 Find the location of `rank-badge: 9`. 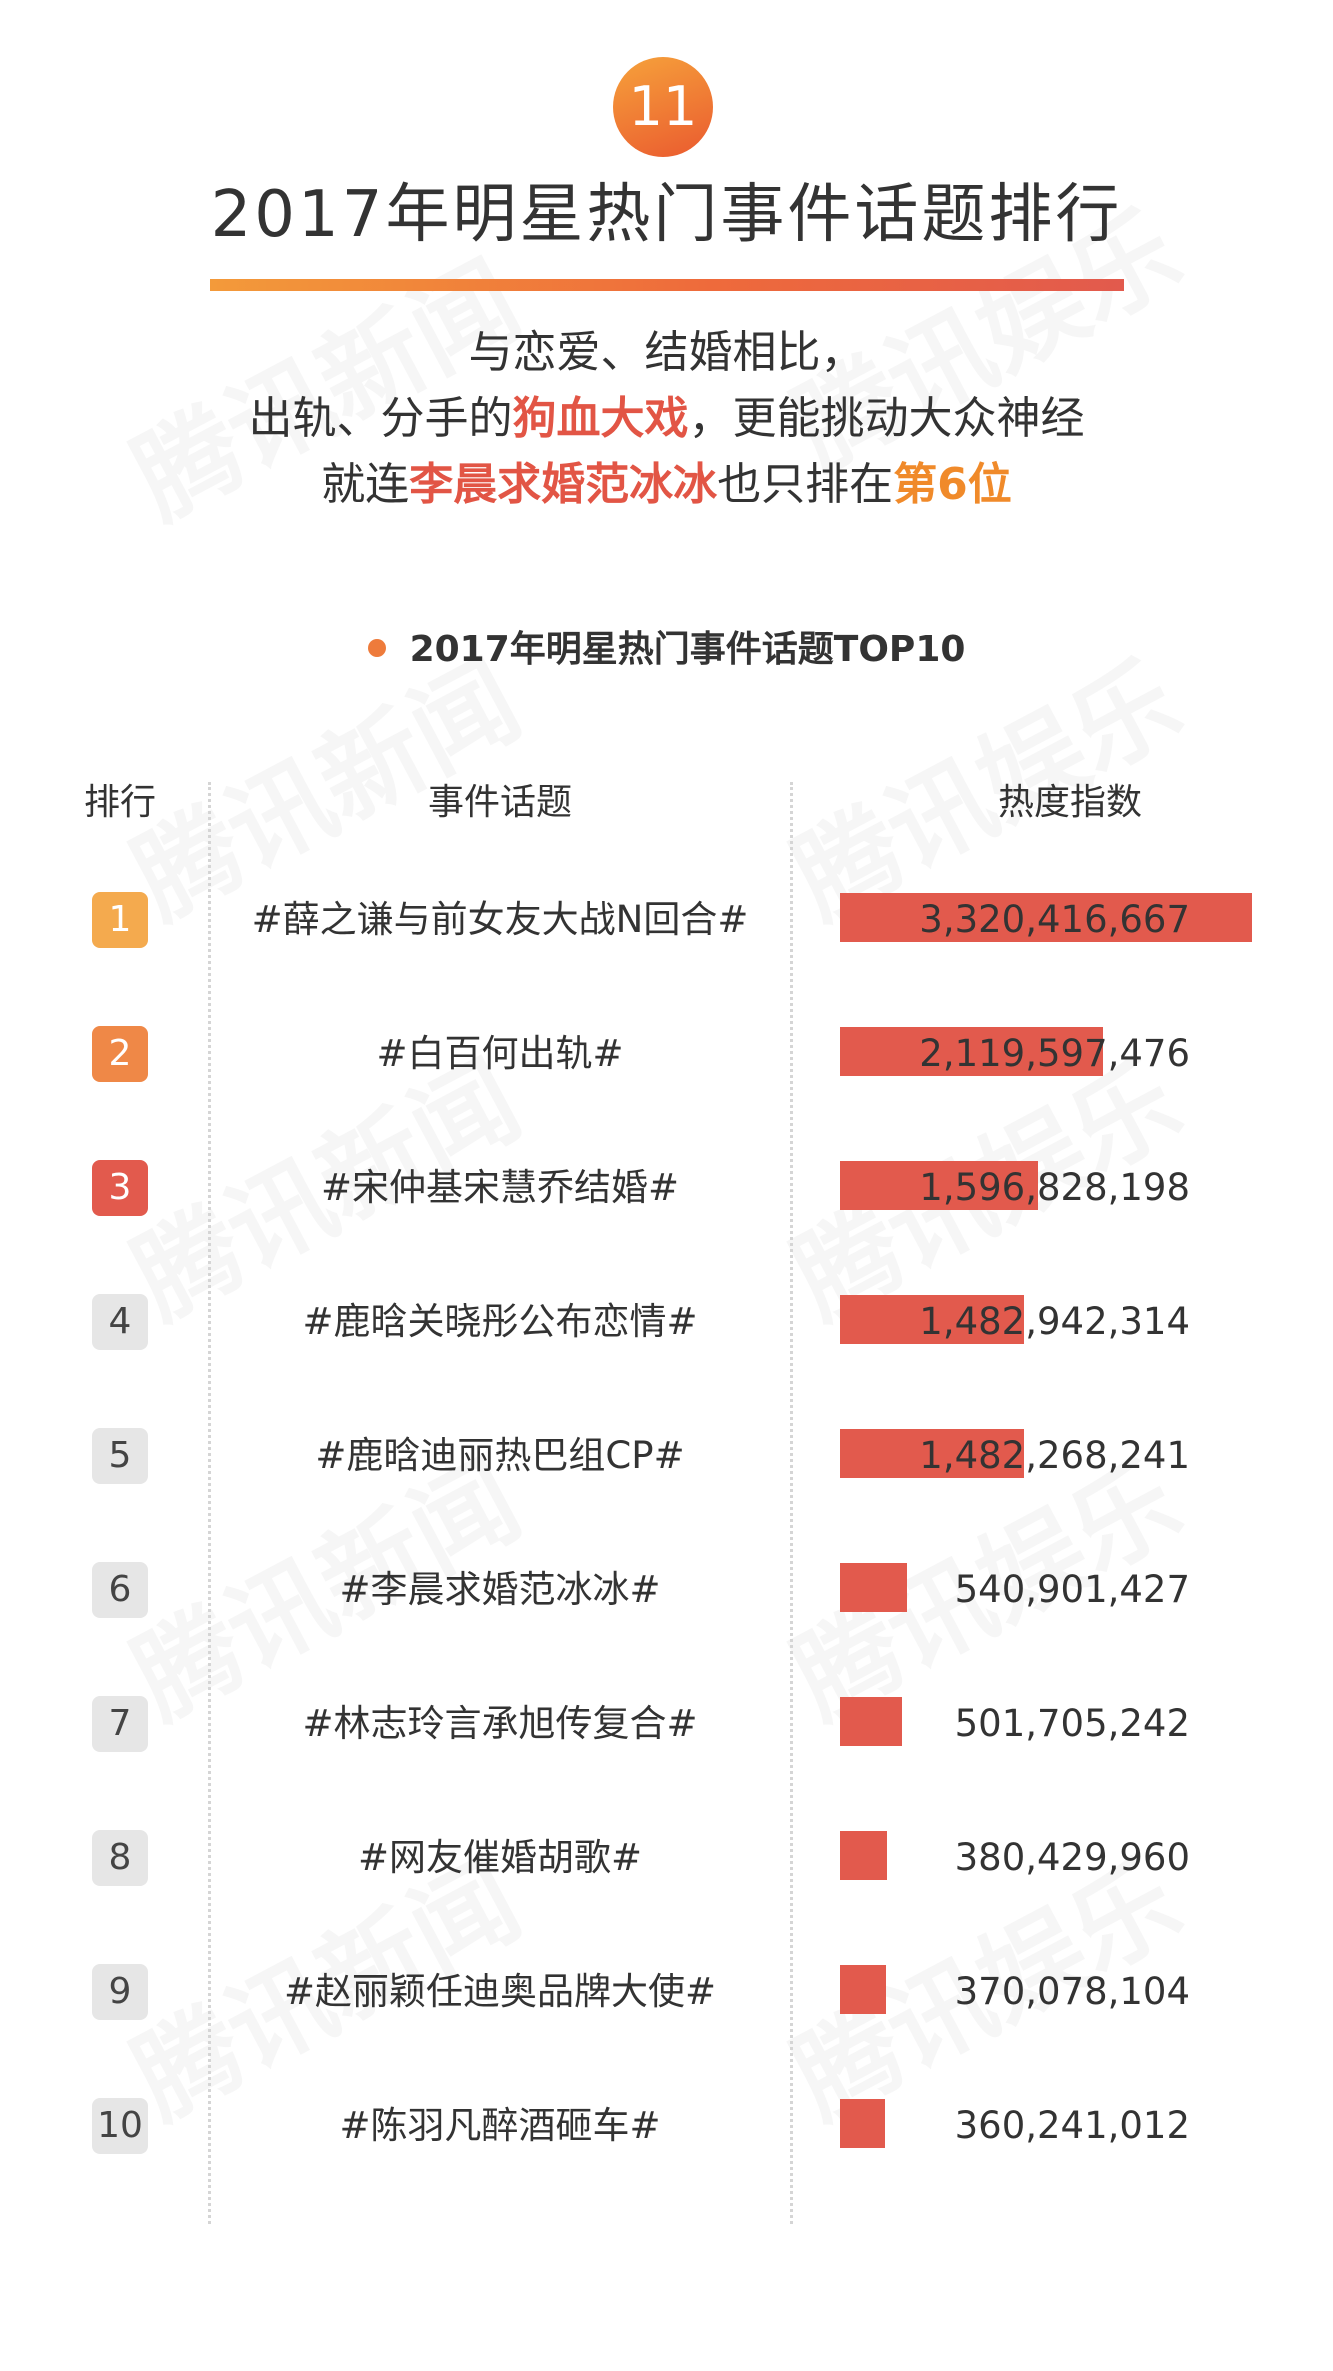

rank-badge: 9 is located at coordinates (120, 1992).